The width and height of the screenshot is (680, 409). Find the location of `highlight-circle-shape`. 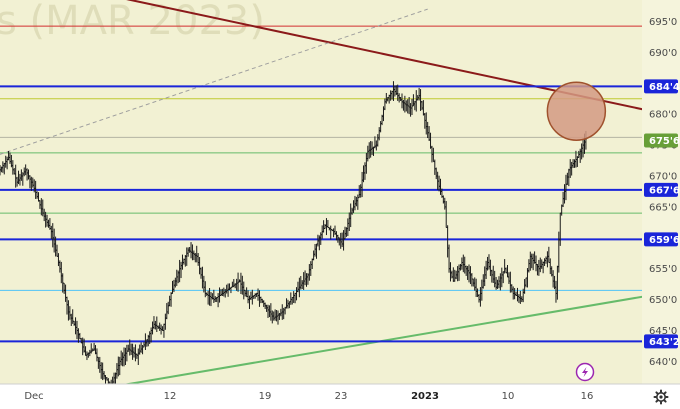

highlight-circle-shape is located at coordinates (576, 111).